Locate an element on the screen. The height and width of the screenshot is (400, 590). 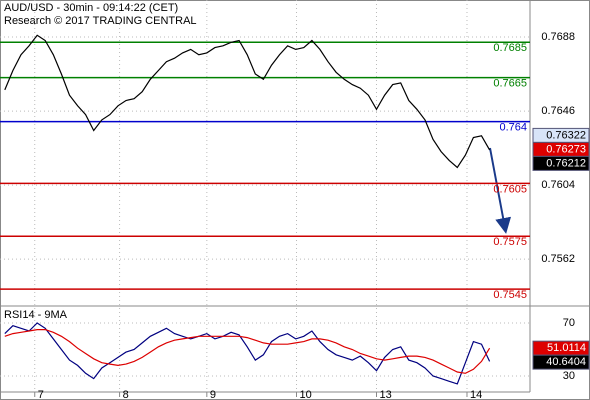
forecast-arrow is located at coordinates (500, 190).